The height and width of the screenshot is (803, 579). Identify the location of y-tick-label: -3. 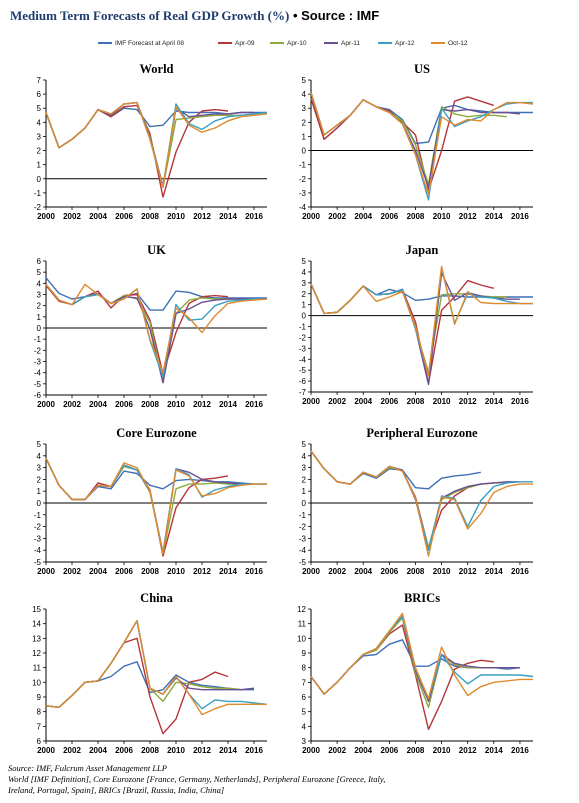
(303, 193).